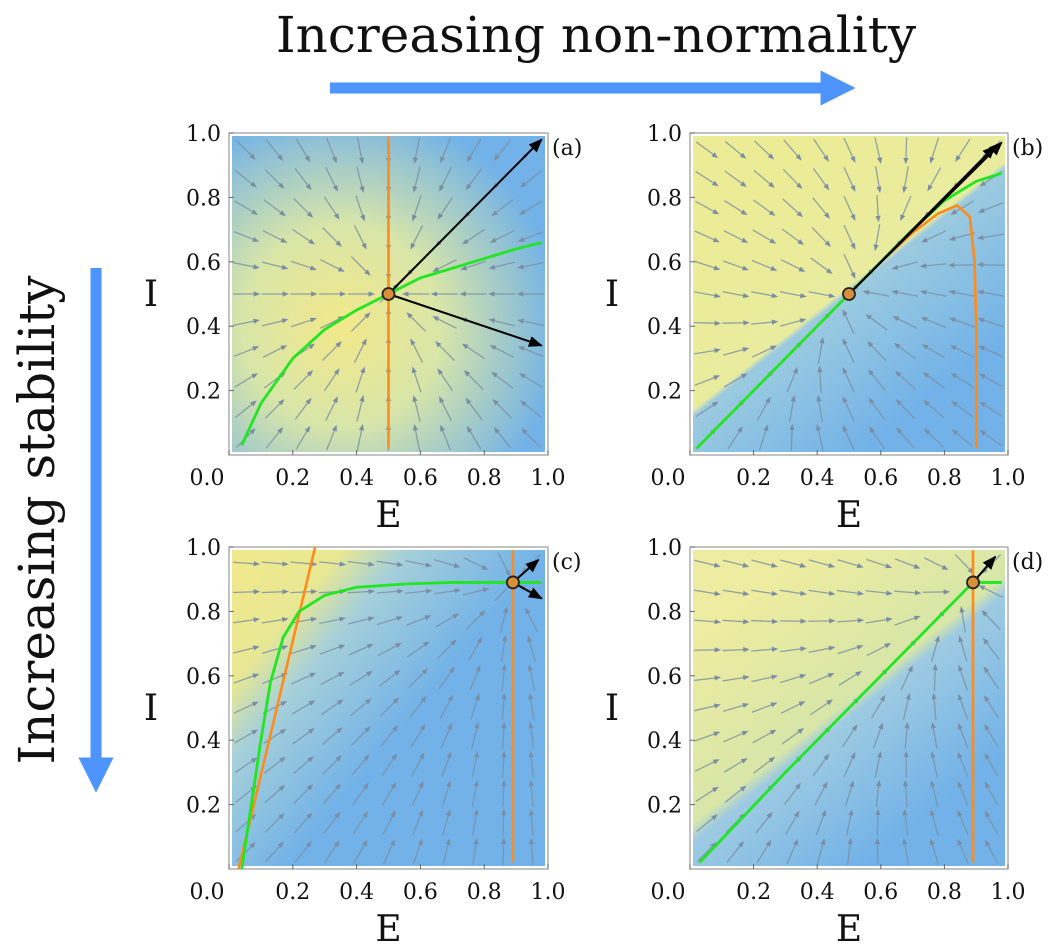  What do you see at coordinates (484, 892) in the screenshot?
I see `x-tick-label: 0.8` at bounding box center [484, 892].